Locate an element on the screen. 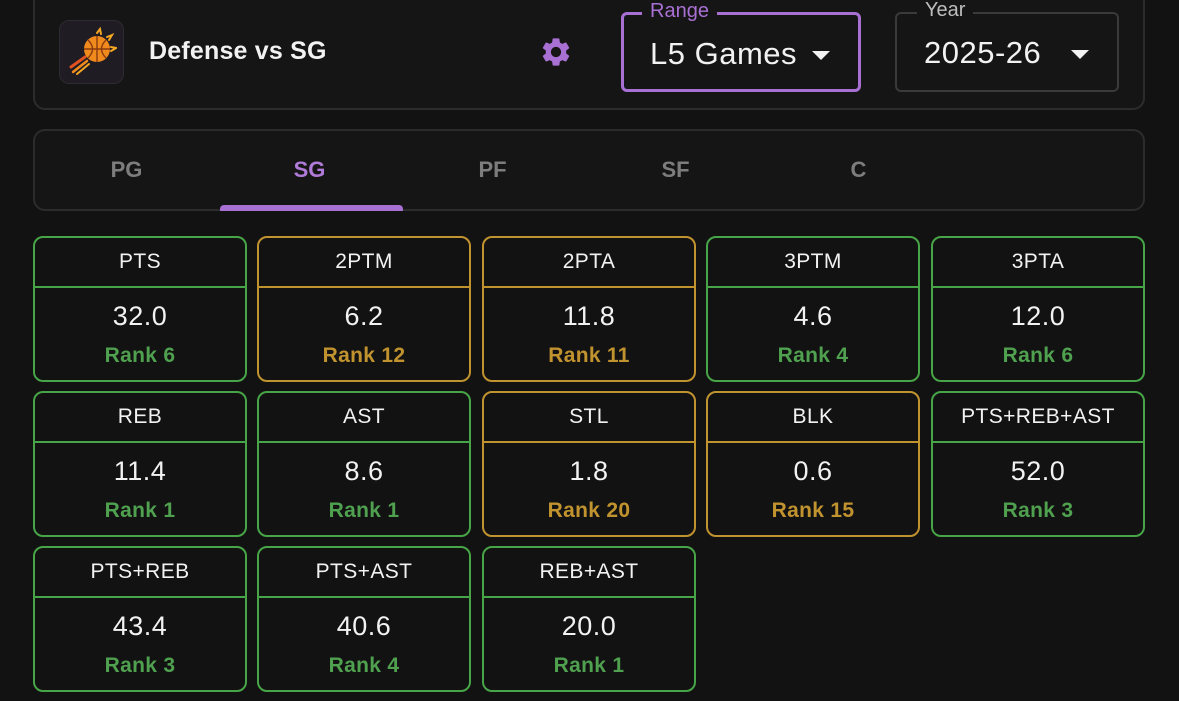 This screenshot has height=701, width=1179. stat-label: 3PTA is located at coordinates (1038, 263).